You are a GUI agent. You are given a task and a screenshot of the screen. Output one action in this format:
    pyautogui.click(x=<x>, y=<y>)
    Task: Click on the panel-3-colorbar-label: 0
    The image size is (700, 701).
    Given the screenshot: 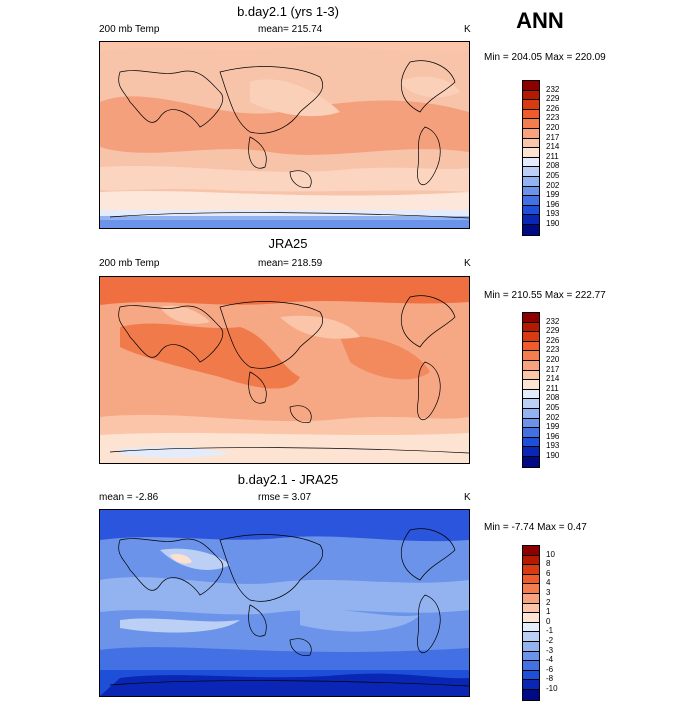 What is the action you would take?
    pyautogui.click(x=548, y=621)
    